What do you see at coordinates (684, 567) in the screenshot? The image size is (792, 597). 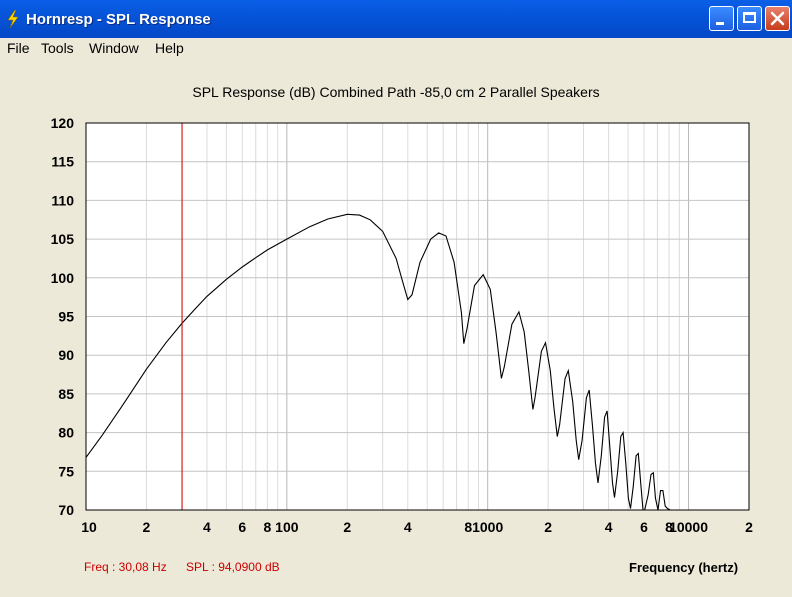 I see `x-axis-label: Frequency (hertz)` at bounding box center [684, 567].